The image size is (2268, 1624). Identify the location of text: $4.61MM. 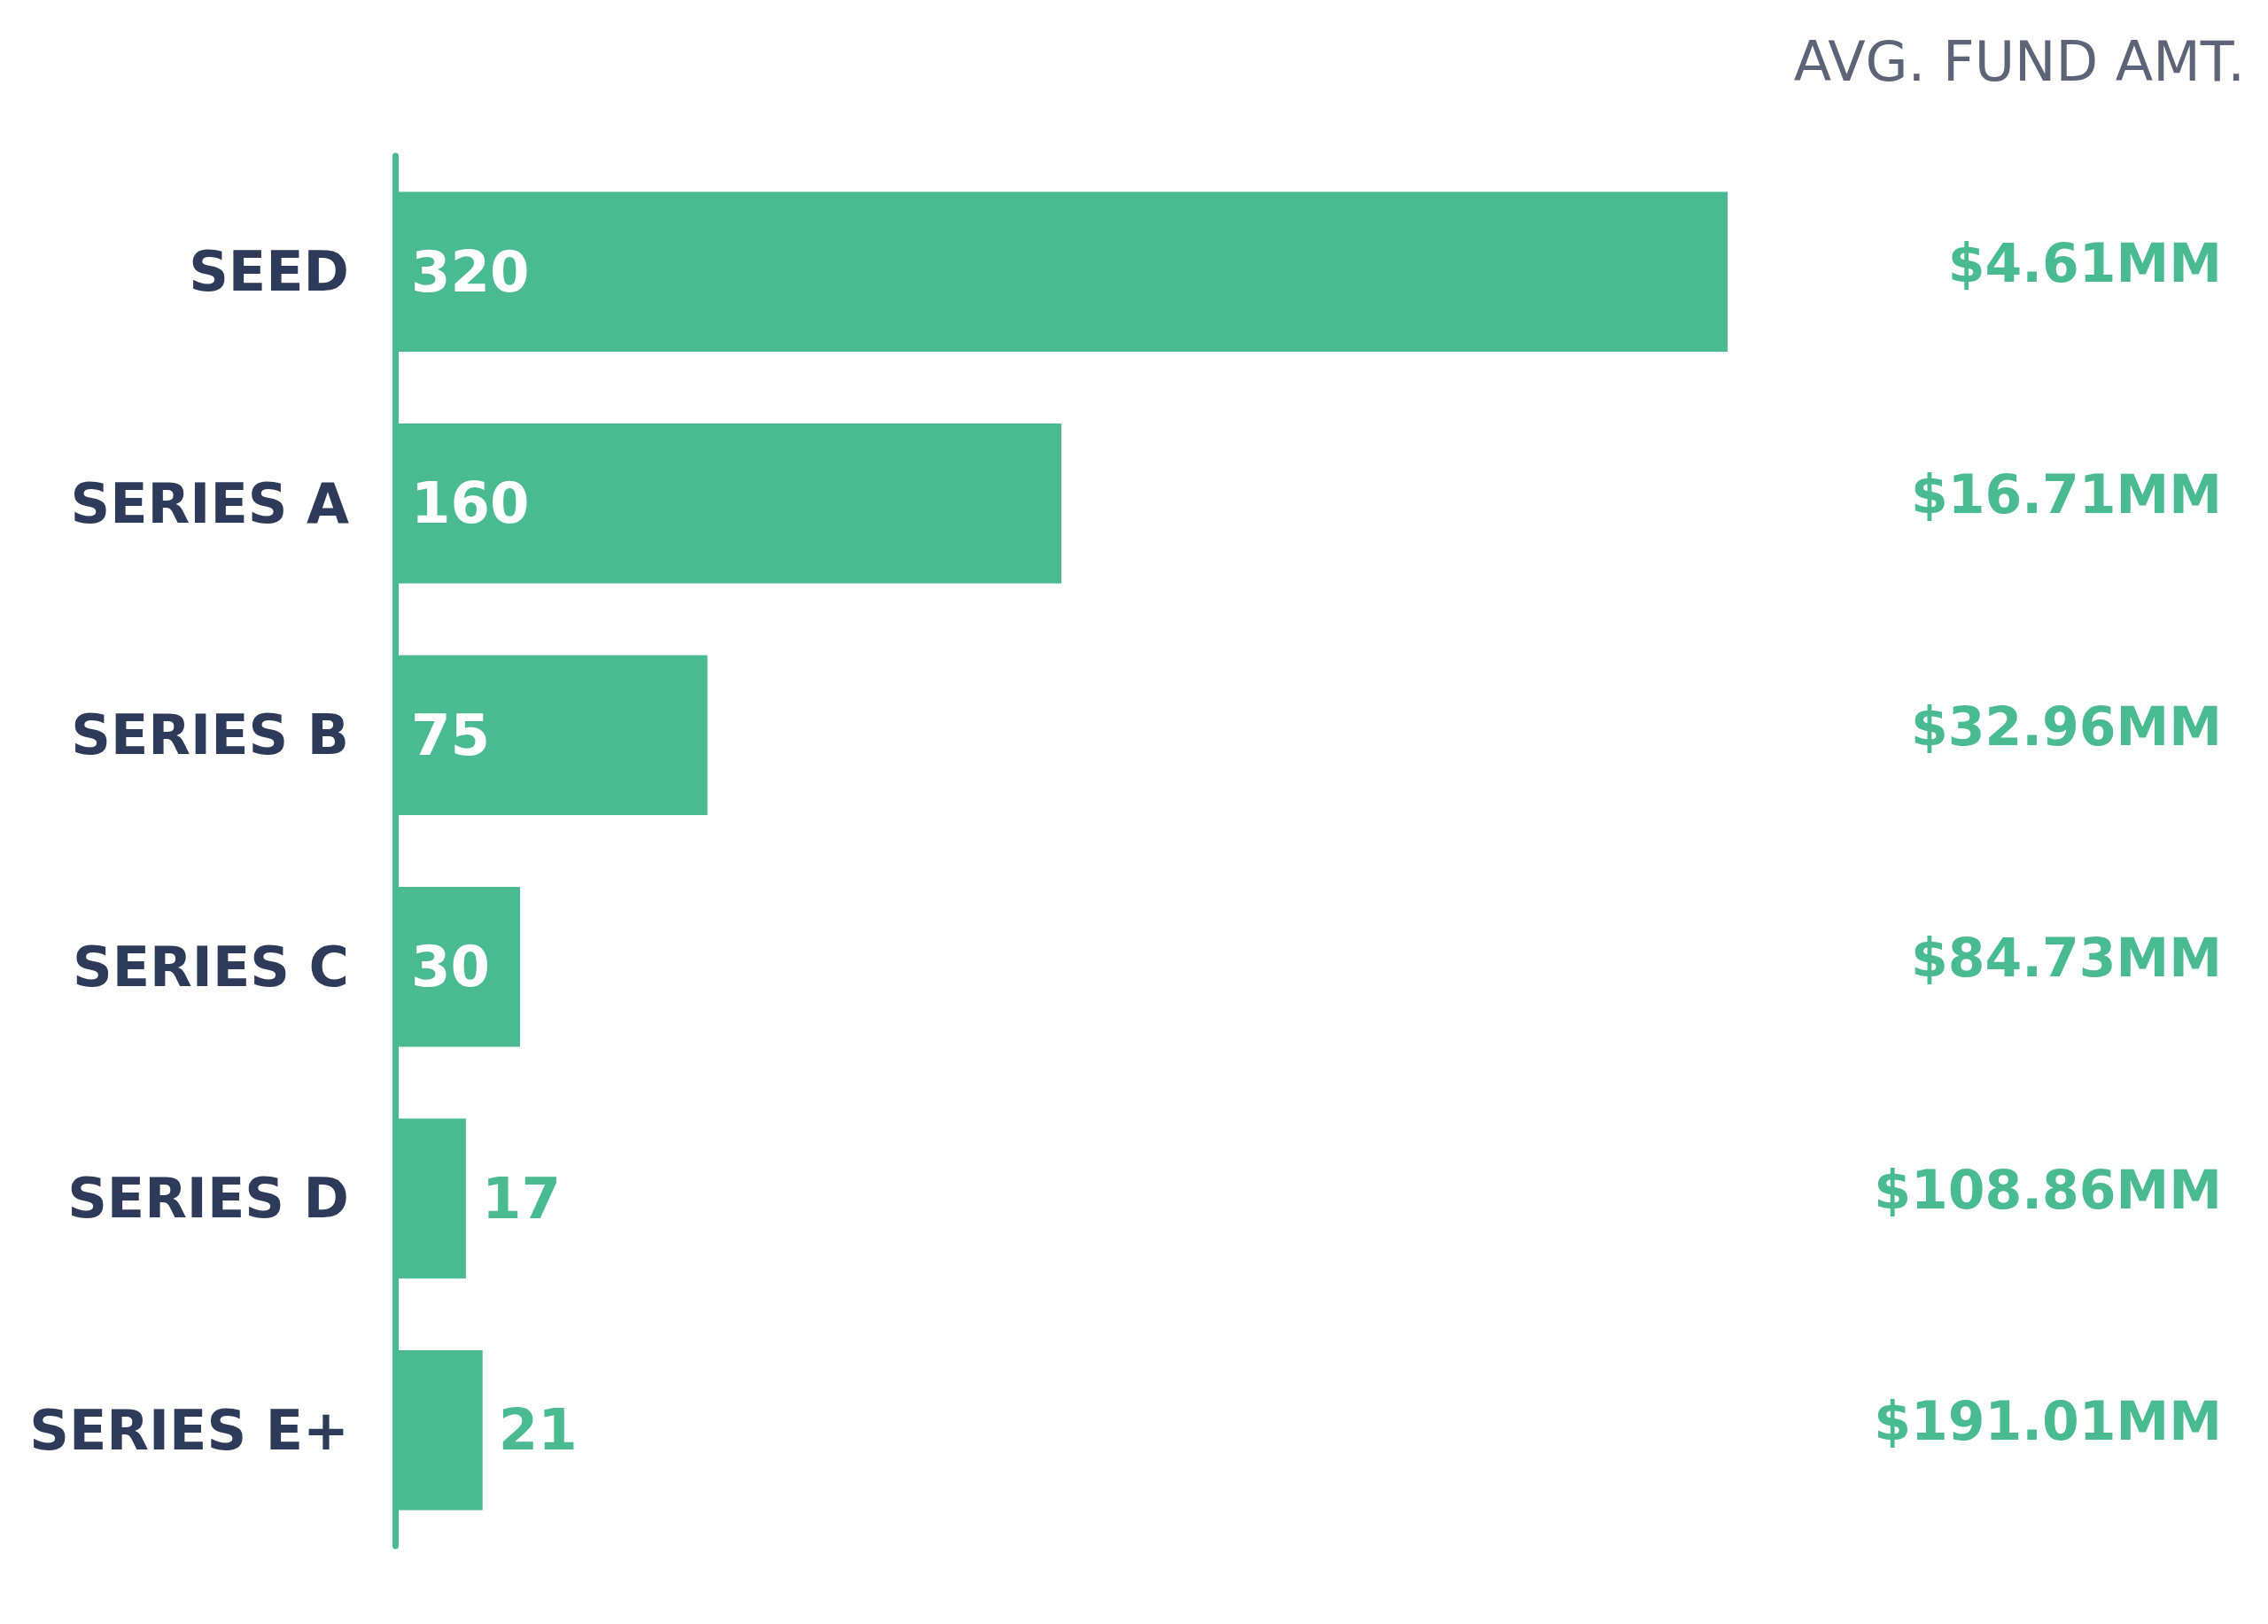
(2084, 263).